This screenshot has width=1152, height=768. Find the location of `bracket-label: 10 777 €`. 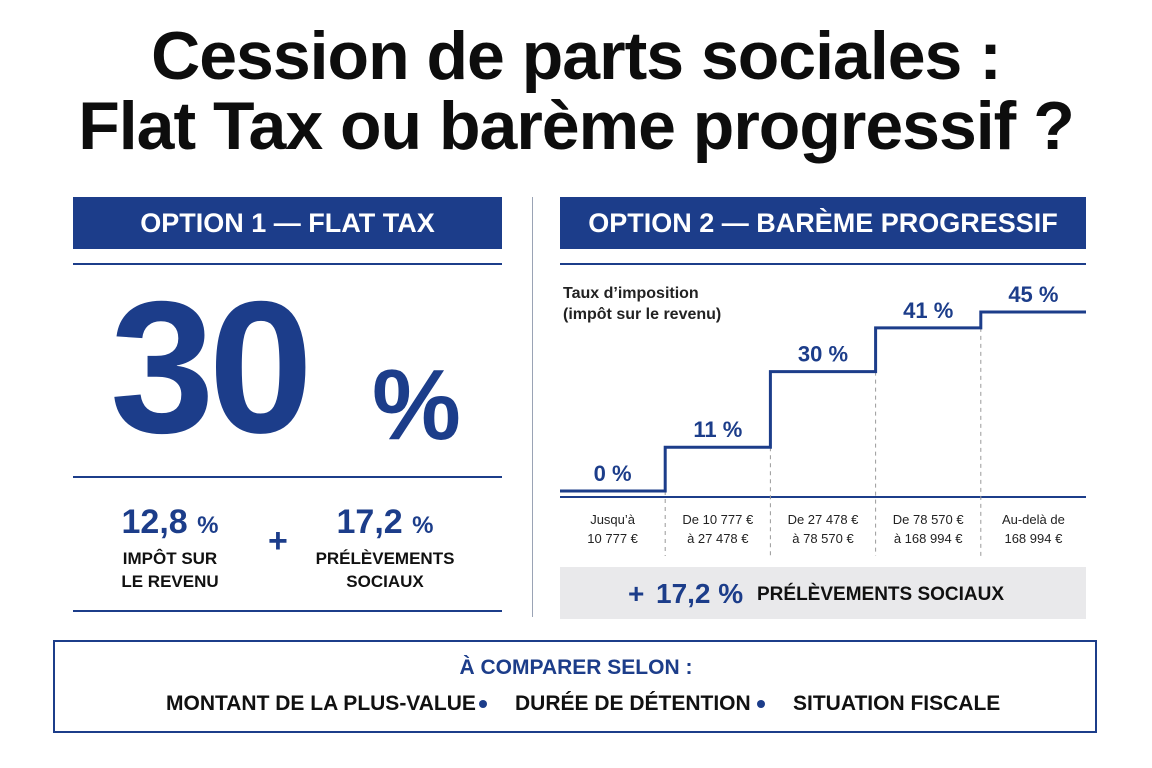

bracket-label: 10 777 € is located at coordinates (612, 538).